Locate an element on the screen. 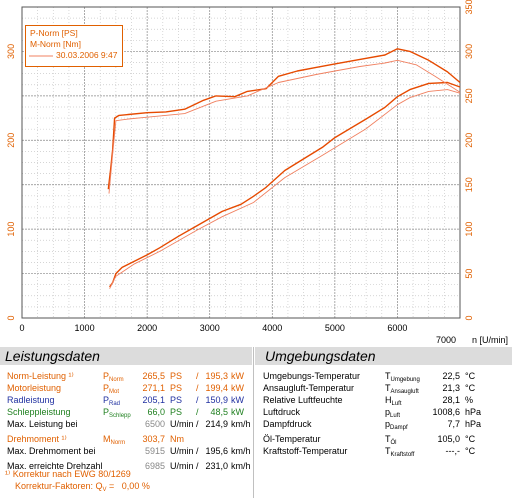 This screenshot has width=512, height=498. x-axis-label: n [U/min] is located at coordinates (490, 340).